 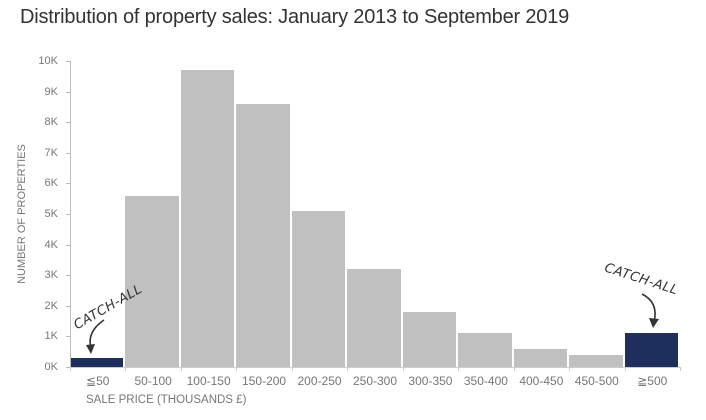 I want to click on x-tick-label: ≦50, so click(x=98, y=381).